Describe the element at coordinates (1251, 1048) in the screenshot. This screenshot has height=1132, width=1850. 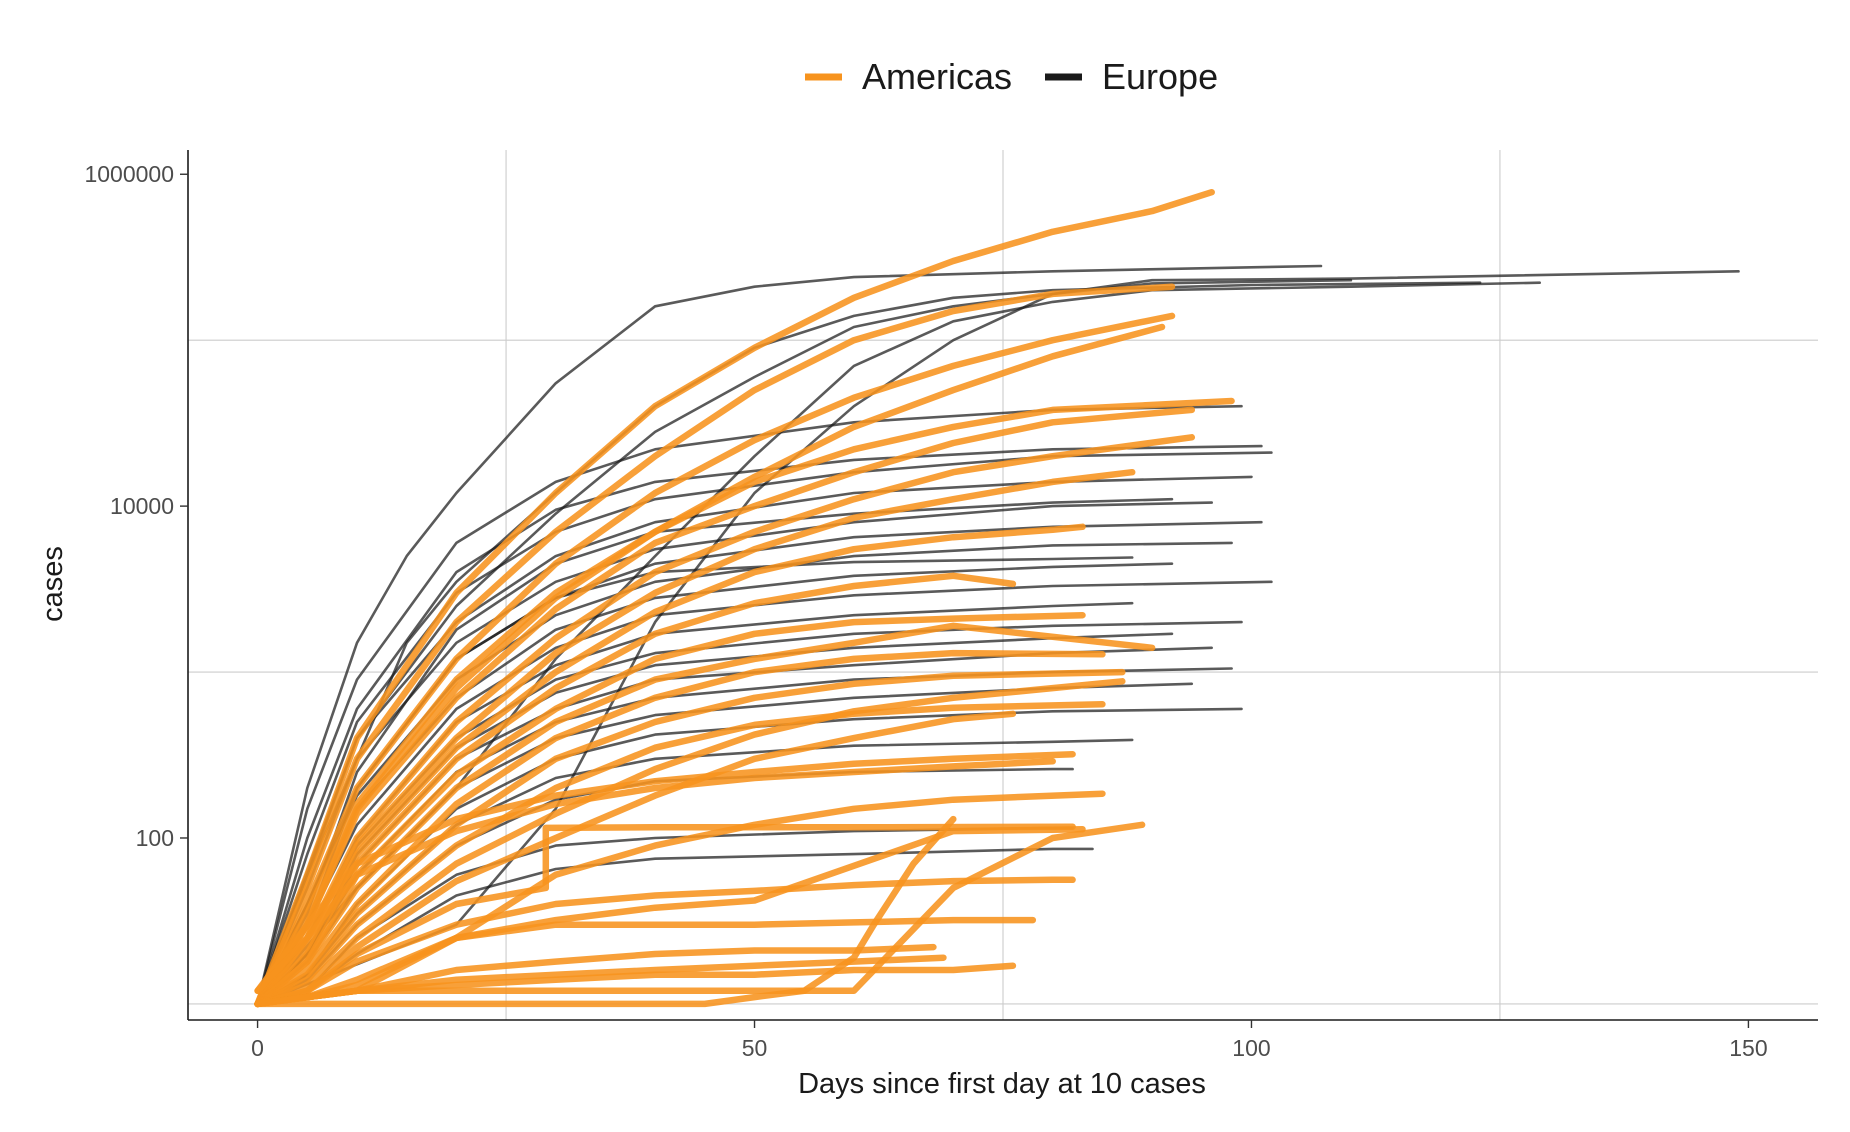
I see `x-tick-label: 100` at that location.